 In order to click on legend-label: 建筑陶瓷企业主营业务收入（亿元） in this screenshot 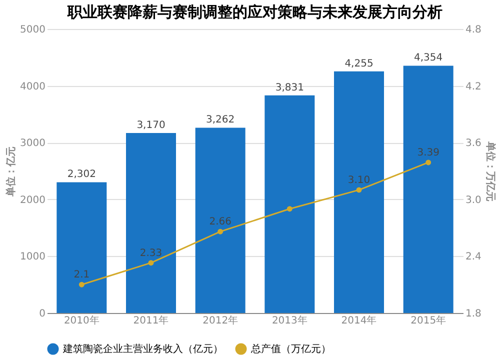, I will do `click(142, 349)`.